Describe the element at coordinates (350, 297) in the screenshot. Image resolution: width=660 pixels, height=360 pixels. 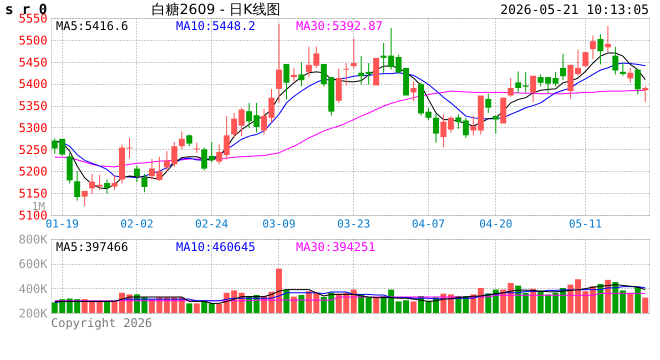
I see `line-series` at that location.